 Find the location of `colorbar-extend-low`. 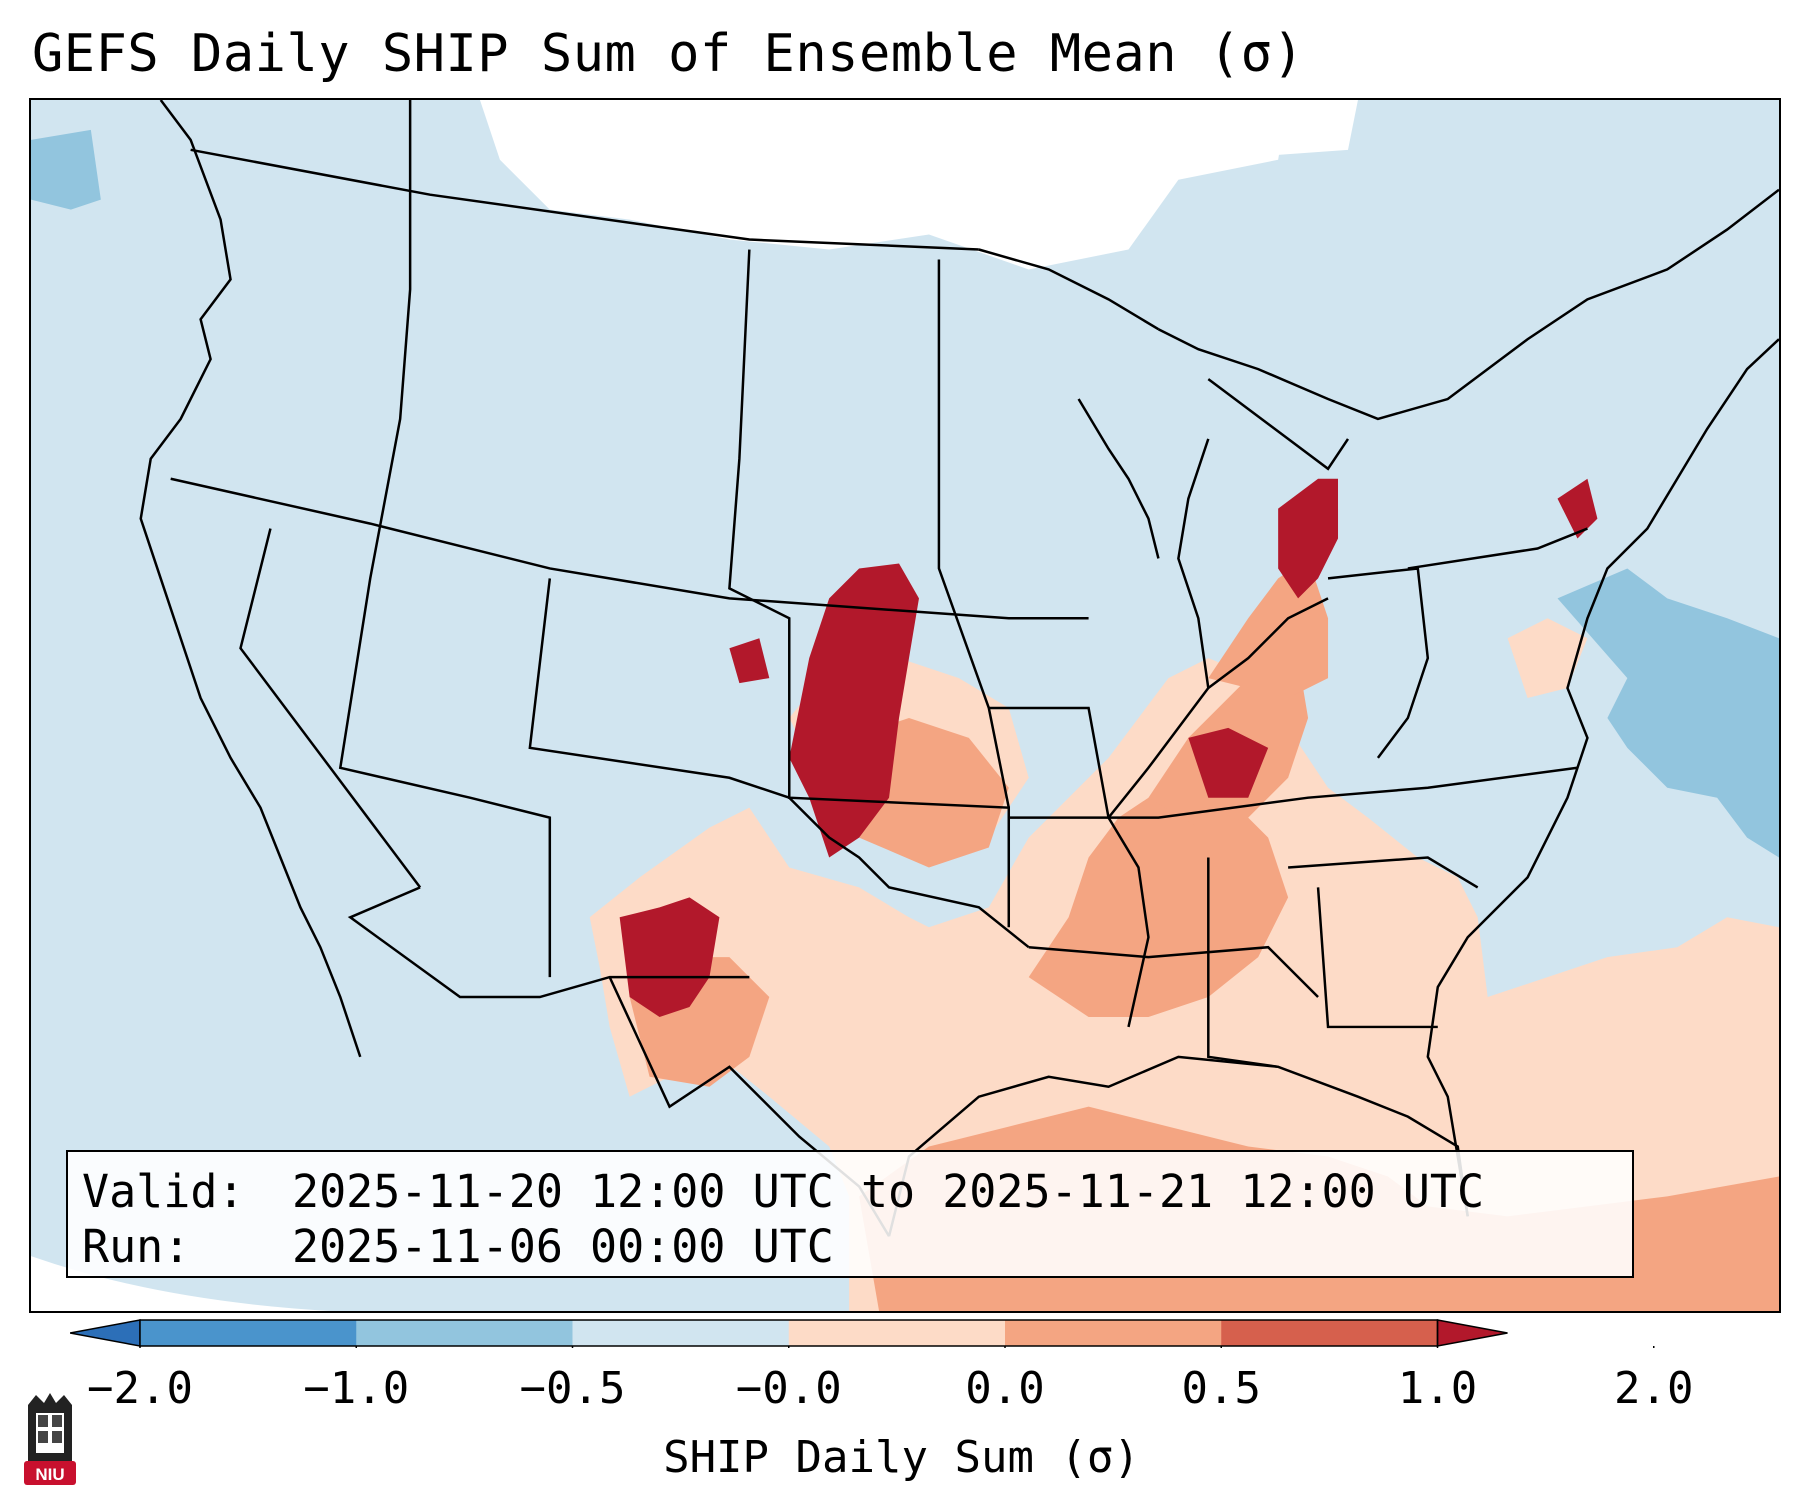

colorbar-extend-low is located at coordinates (105, 1333).